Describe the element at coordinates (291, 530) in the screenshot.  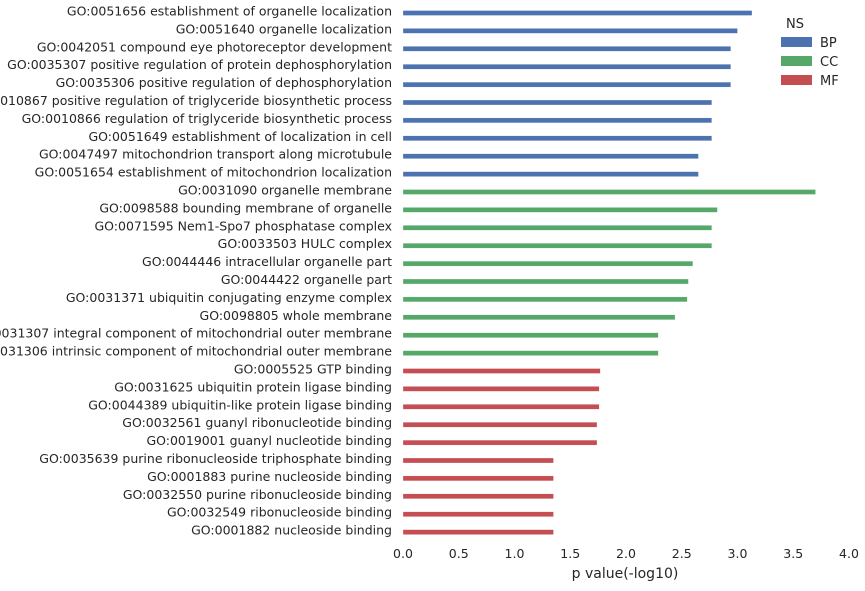
I see `y-tick-label: GO:0001882 nucleoside binding` at that location.